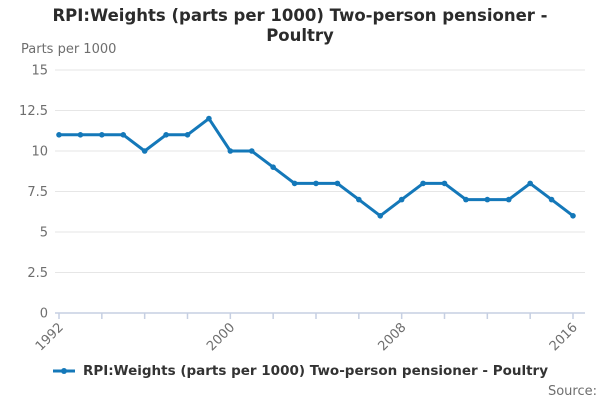 The height and width of the screenshot is (400, 600). Describe the element at coordinates (392, 337) in the screenshot. I see `x-tick-label: 2008` at that location.